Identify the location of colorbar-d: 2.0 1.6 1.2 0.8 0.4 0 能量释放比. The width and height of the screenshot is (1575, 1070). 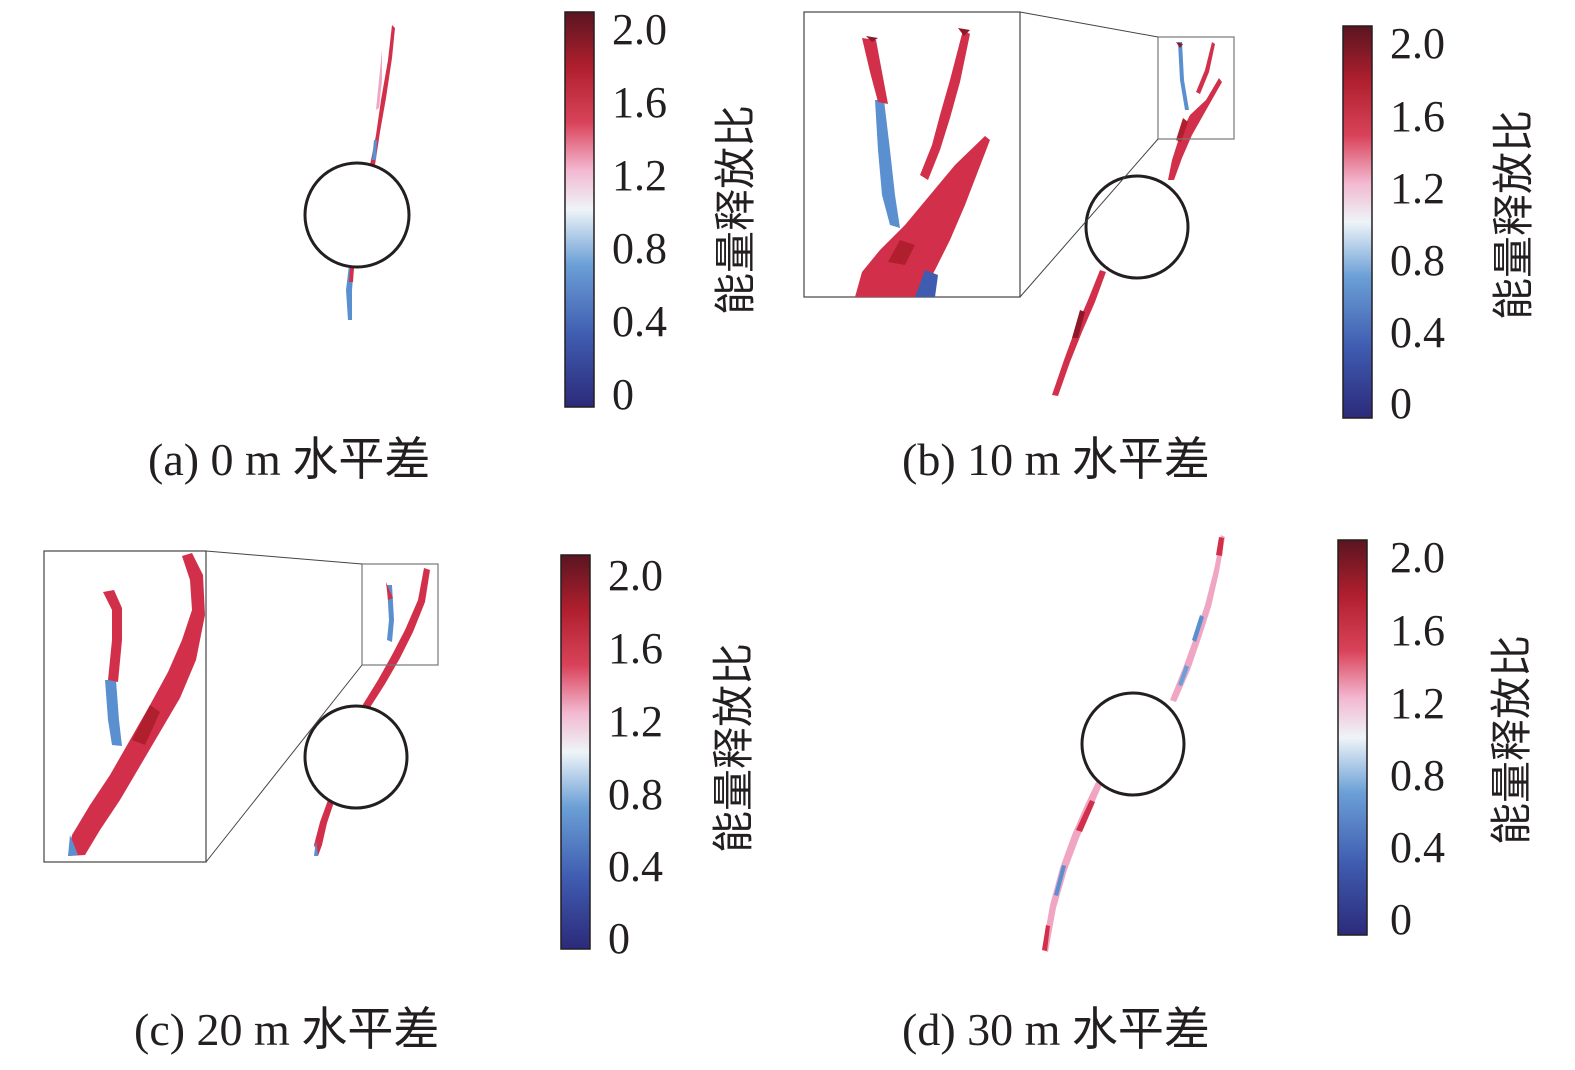
(1436, 738).